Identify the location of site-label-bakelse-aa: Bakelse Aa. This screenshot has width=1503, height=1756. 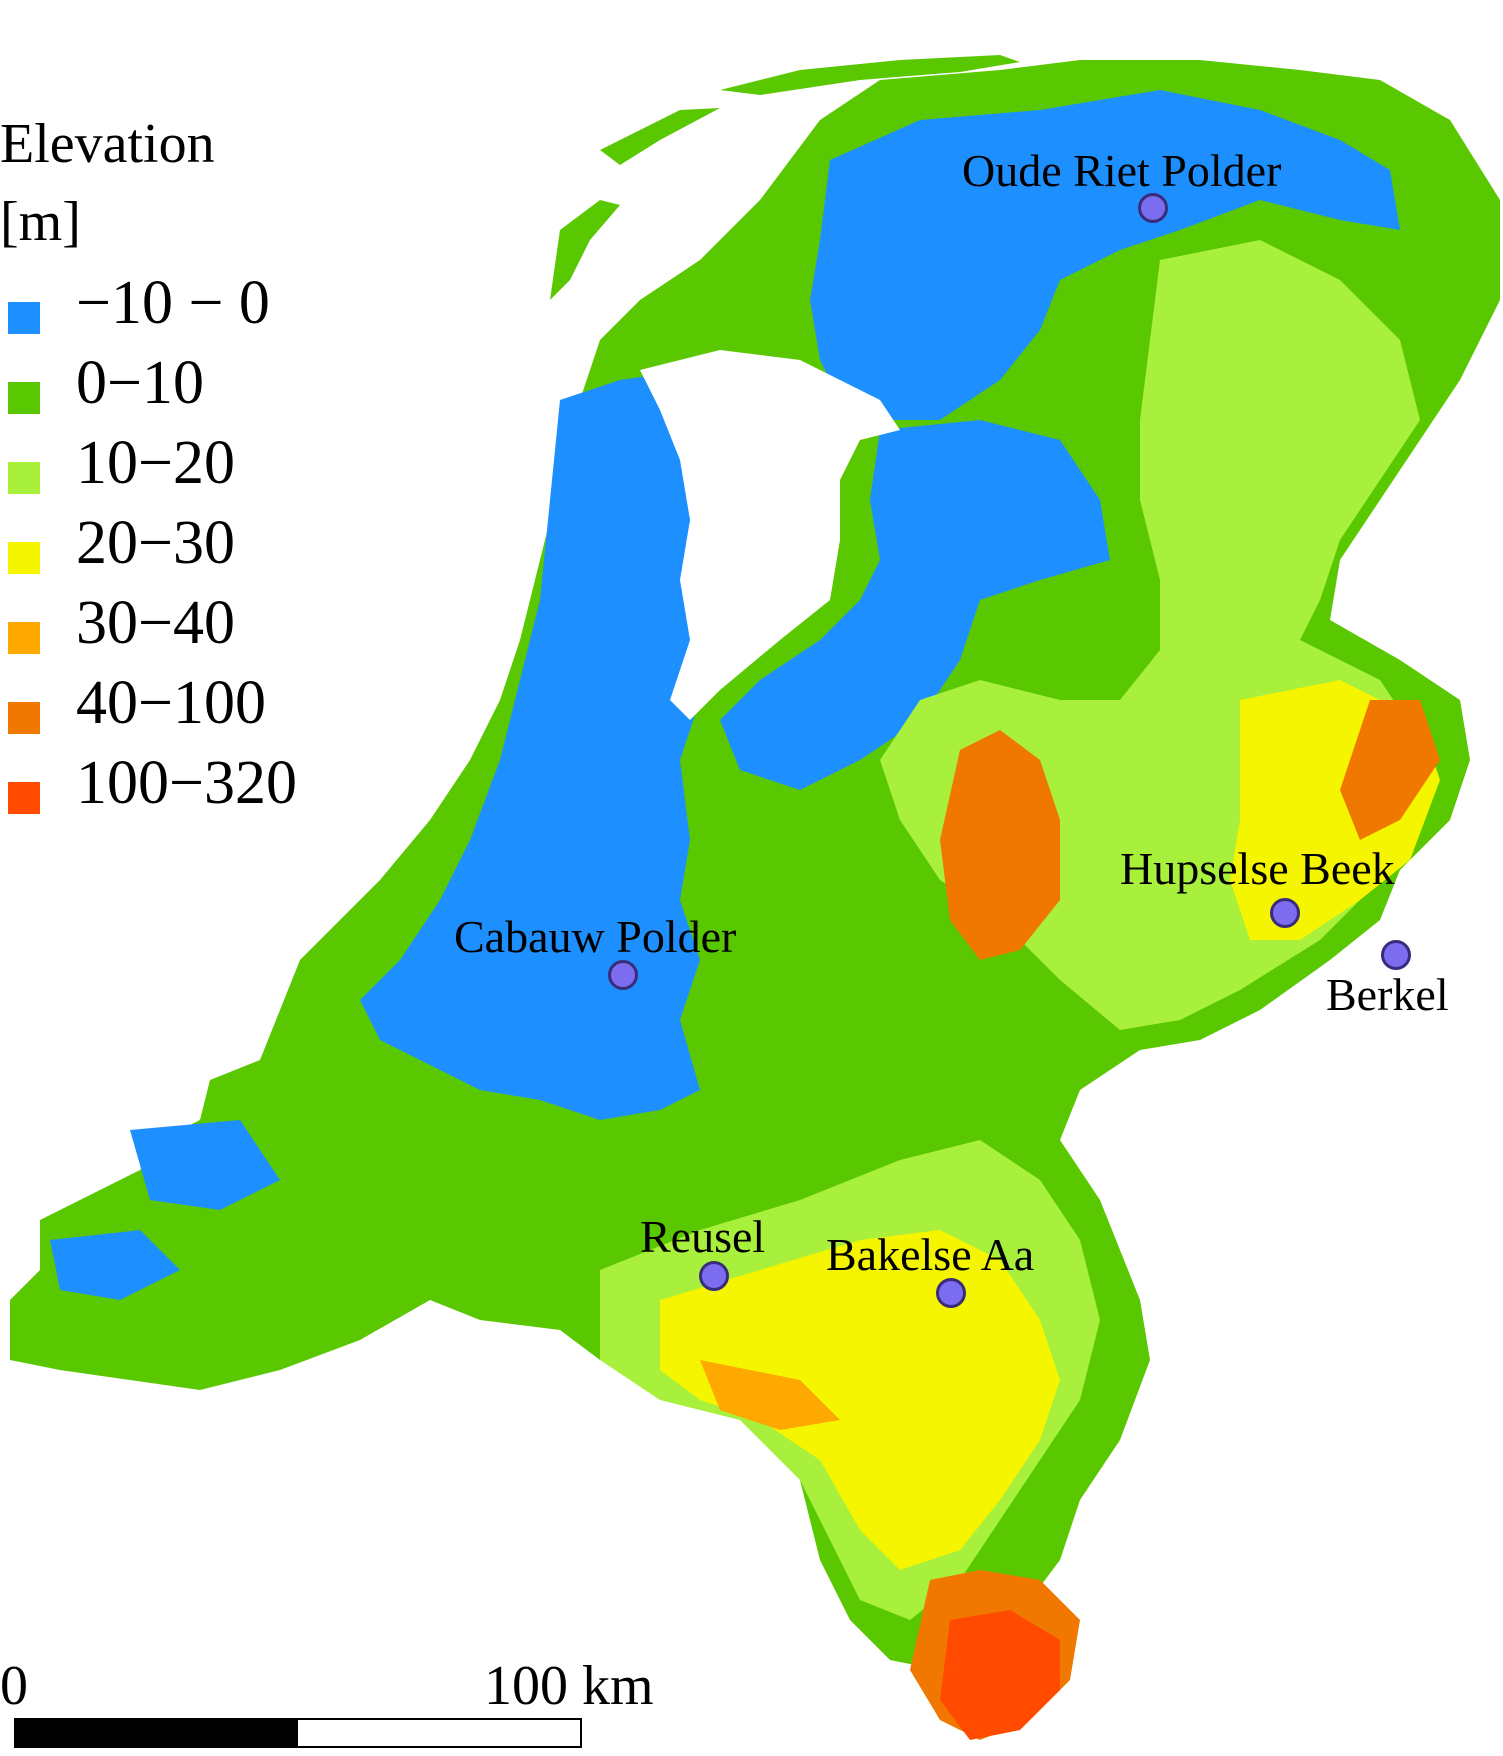
(930, 1254).